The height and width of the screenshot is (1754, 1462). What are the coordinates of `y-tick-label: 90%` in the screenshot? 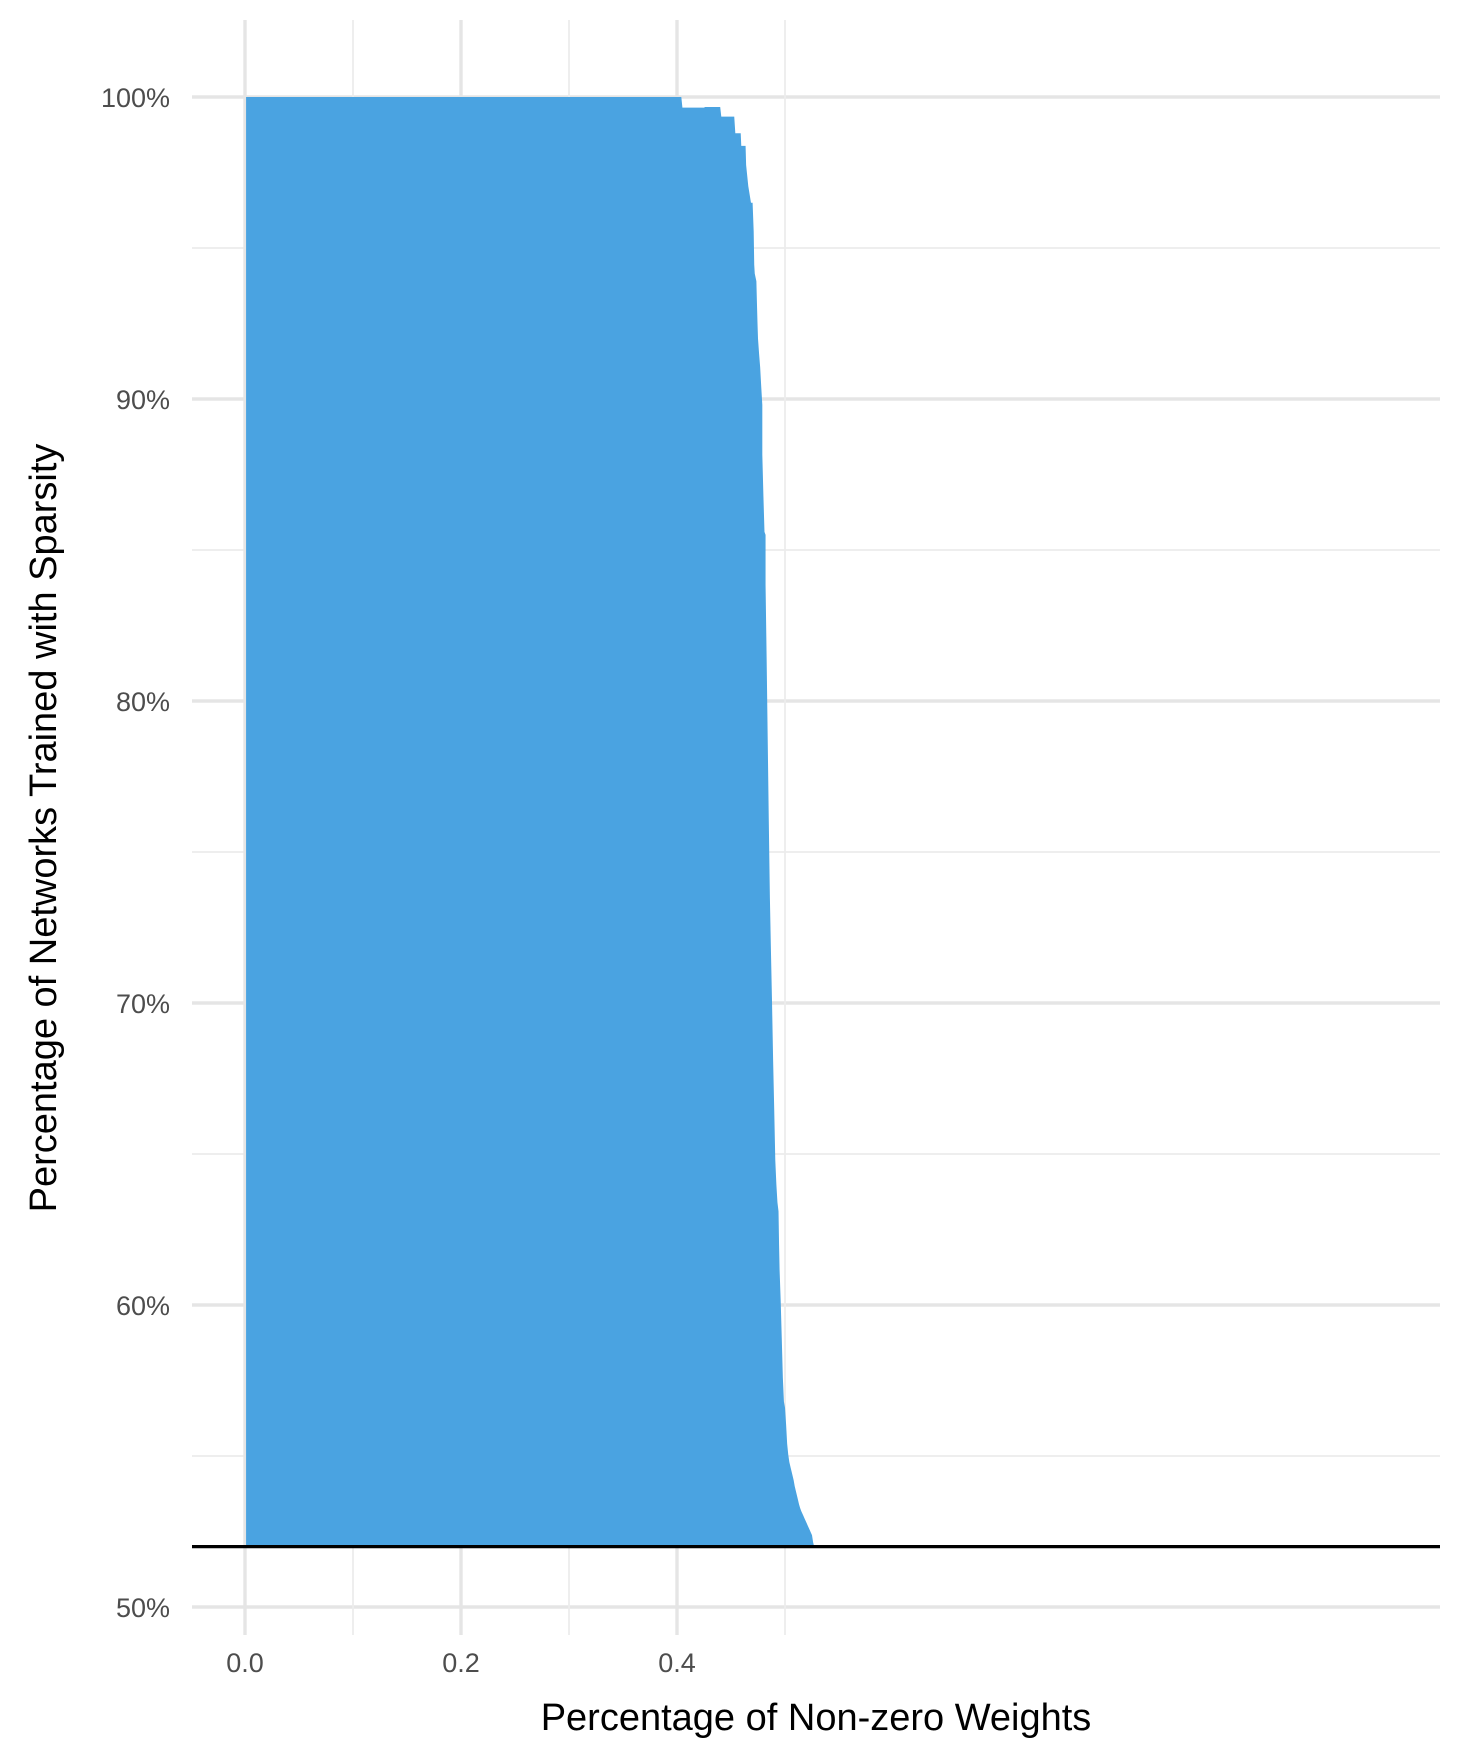 It's located at (143, 400).